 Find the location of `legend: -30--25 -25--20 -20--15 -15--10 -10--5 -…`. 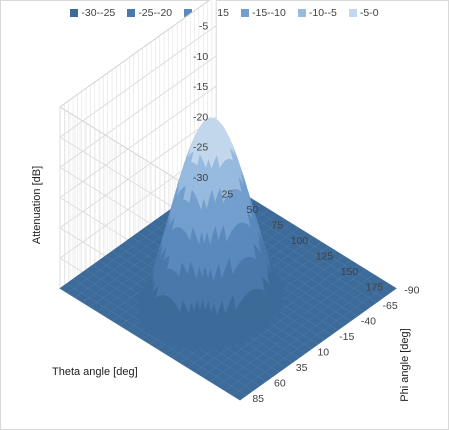

legend: -30--25 -25--20 -20--15 -15--10 -10--5 -… is located at coordinates (224, 13).